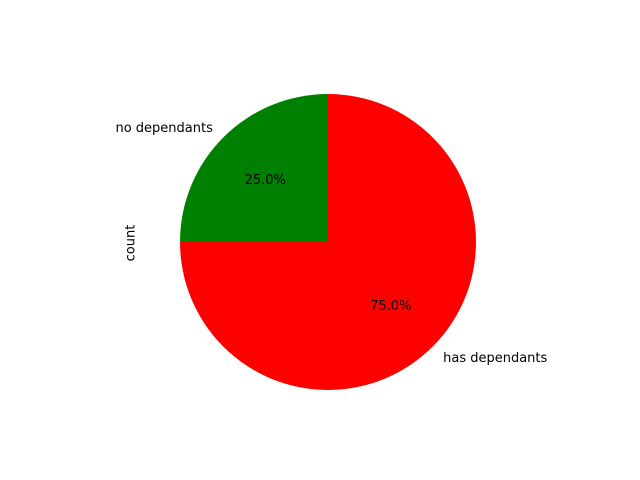 This screenshot has height=480, width=640. What do you see at coordinates (164, 128) in the screenshot?
I see `slice-label: no dependants` at bounding box center [164, 128].